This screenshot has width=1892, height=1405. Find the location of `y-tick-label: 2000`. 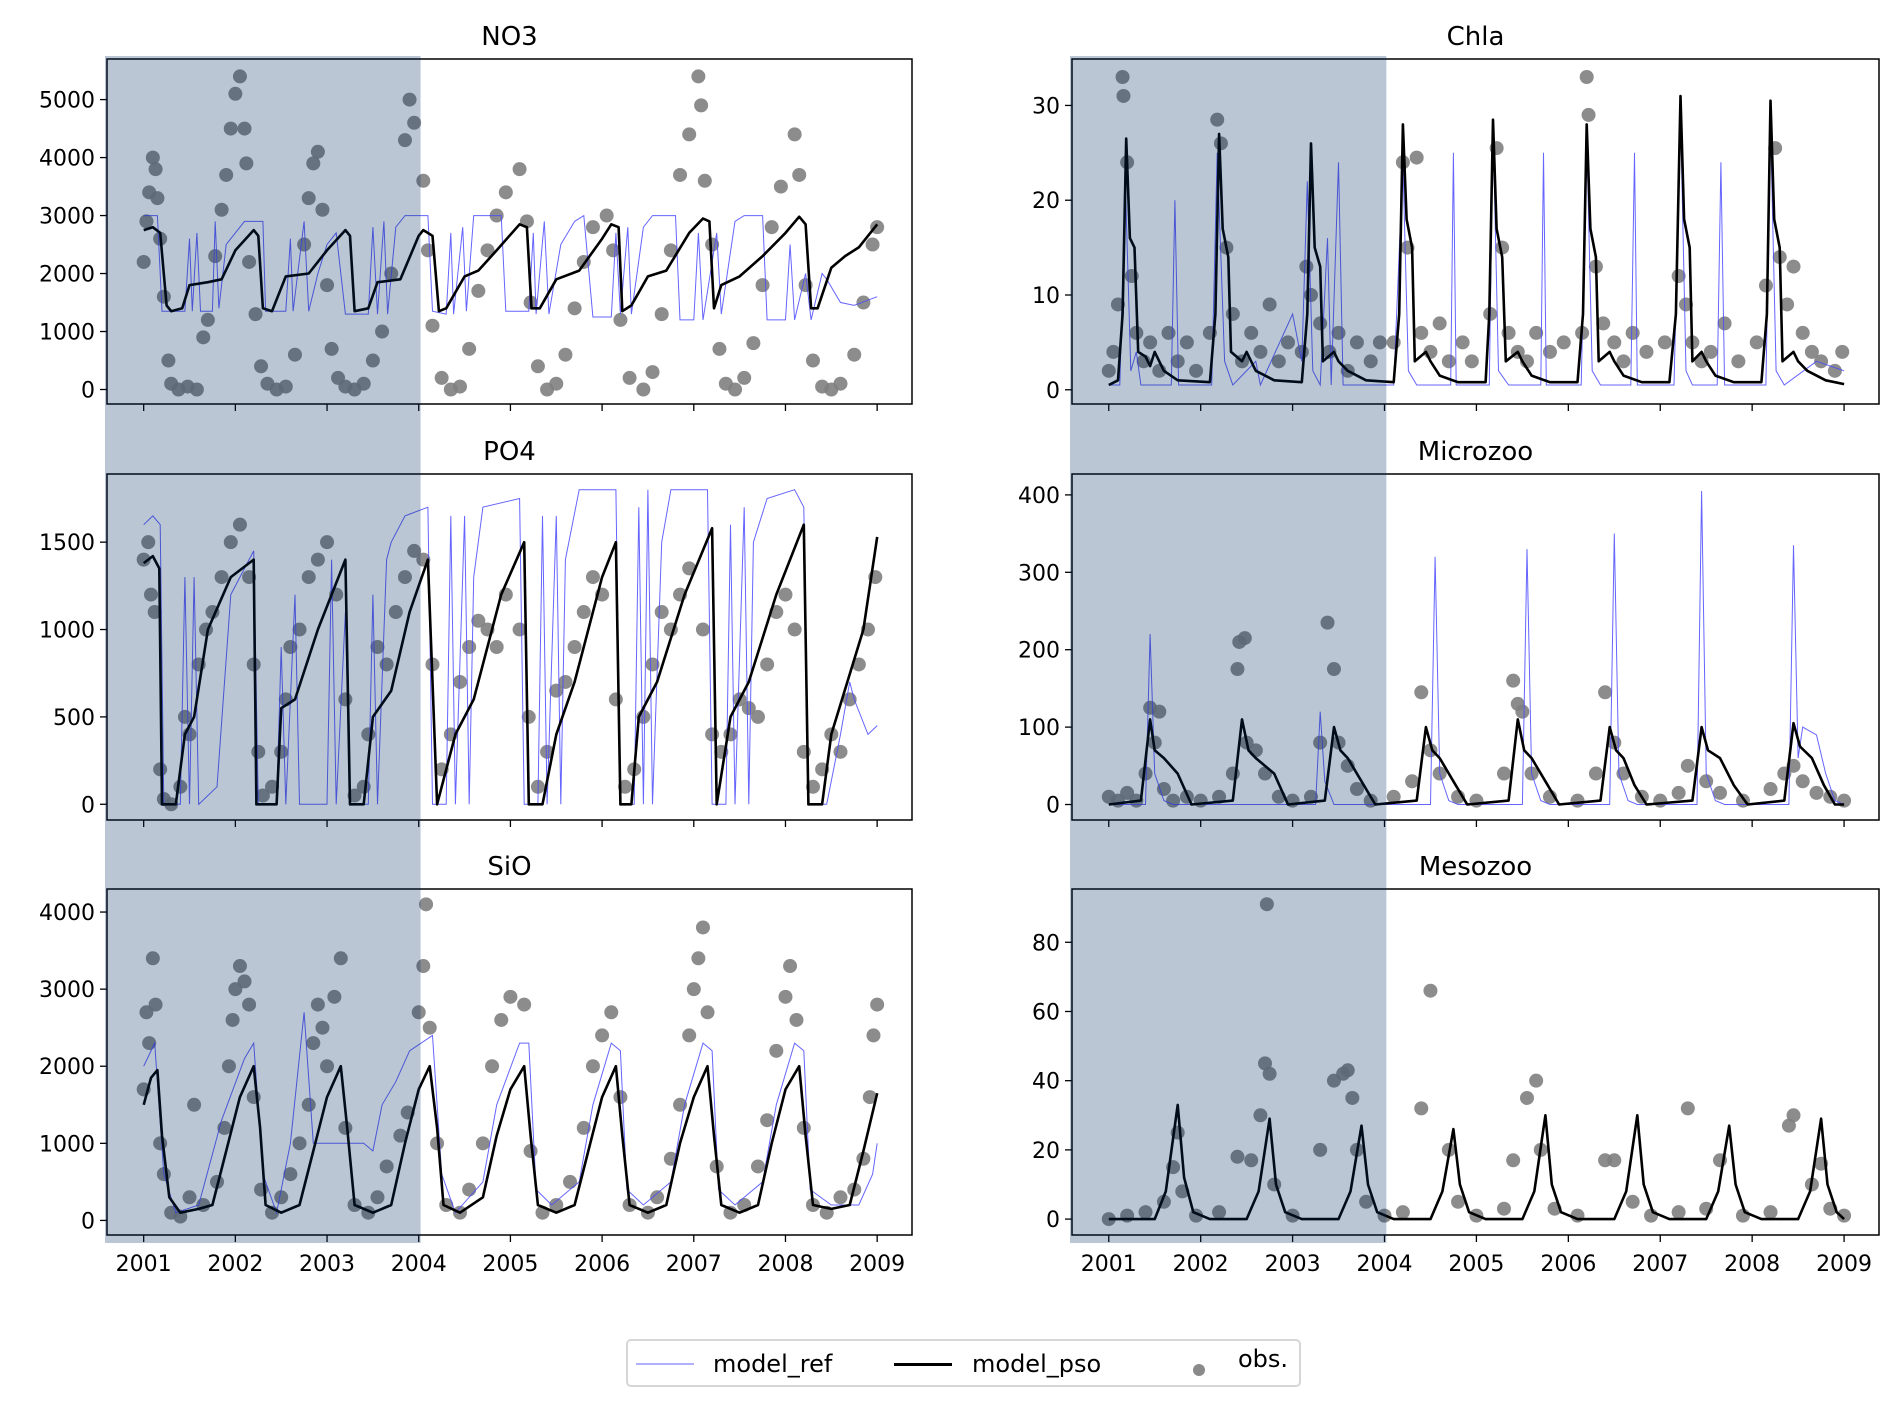

y-tick-label: 2000 is located at coordinates (67, 275).